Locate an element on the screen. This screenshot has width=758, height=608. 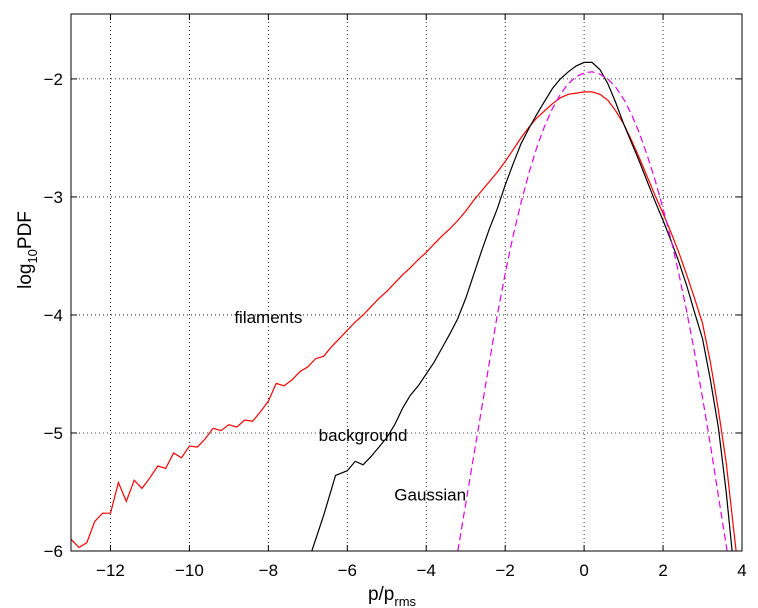
annotations: filaments background Gaussian is located at coordinates (350, 406).